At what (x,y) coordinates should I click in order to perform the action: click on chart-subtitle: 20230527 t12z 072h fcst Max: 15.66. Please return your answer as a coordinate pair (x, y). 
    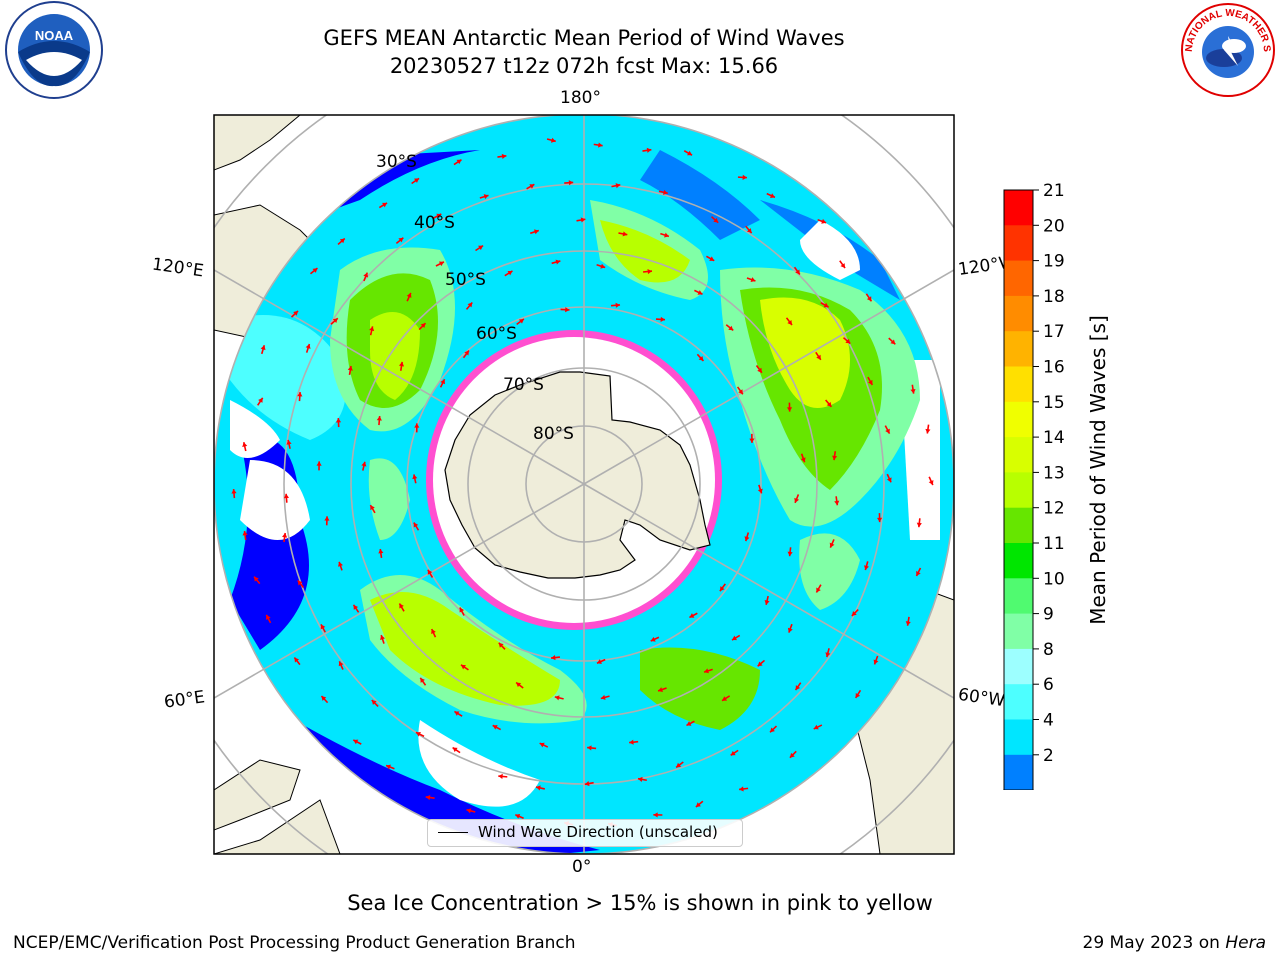
    Looking at the image, I should click on (584, 66).